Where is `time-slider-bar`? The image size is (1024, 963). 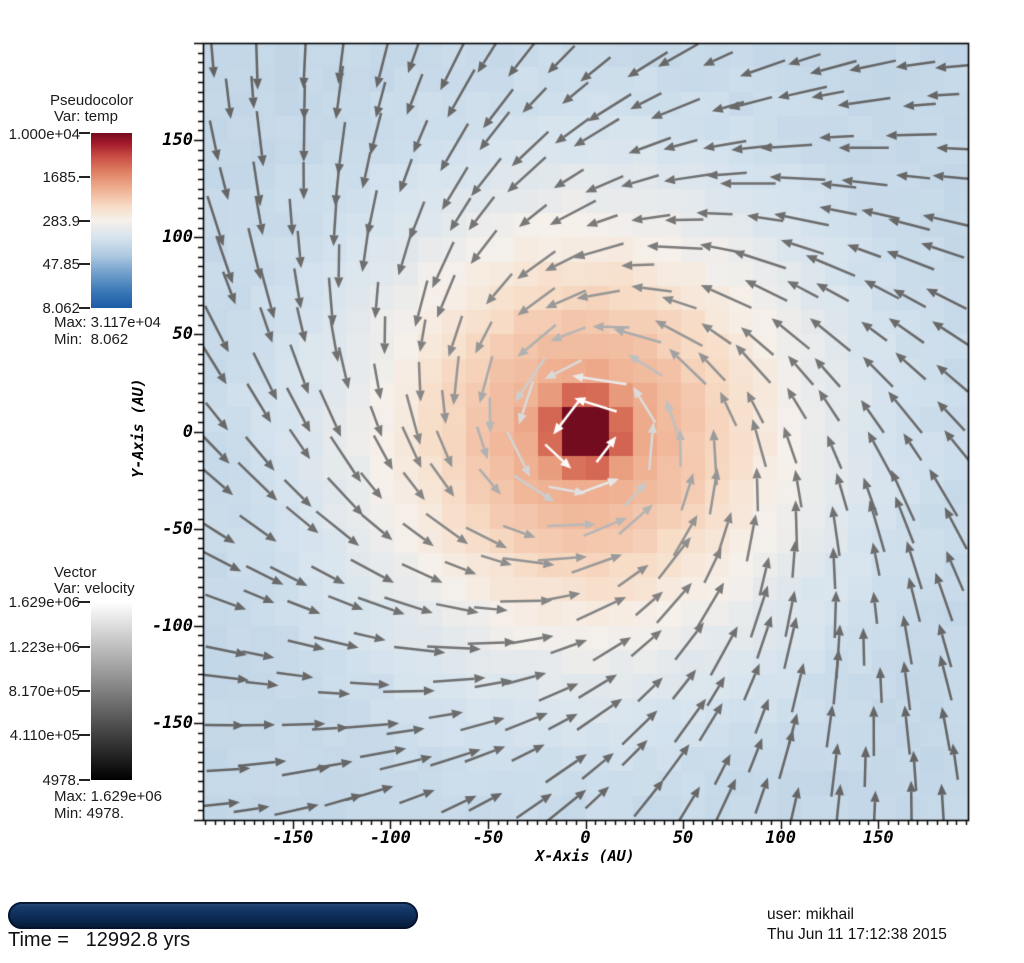 time-slider-bar is located at coordinates (213, 915).